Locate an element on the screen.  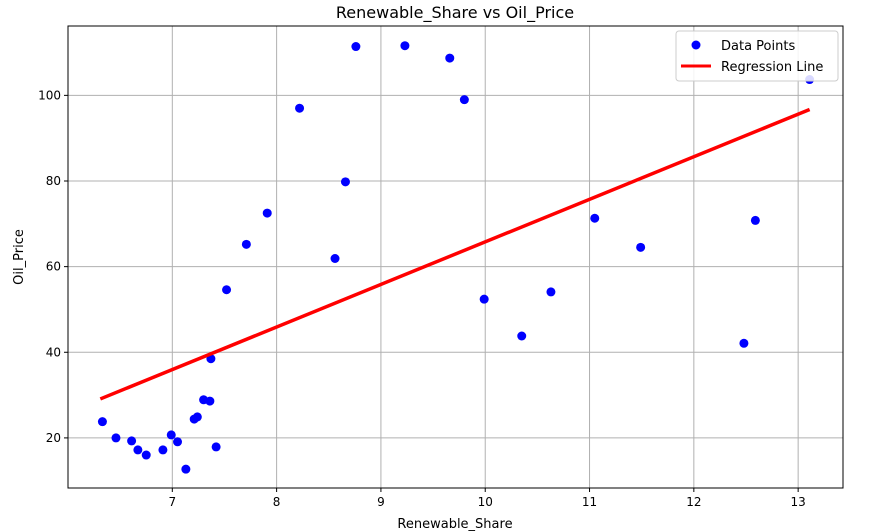
y-tick-label: 100 is located at coordinates (49, 95).